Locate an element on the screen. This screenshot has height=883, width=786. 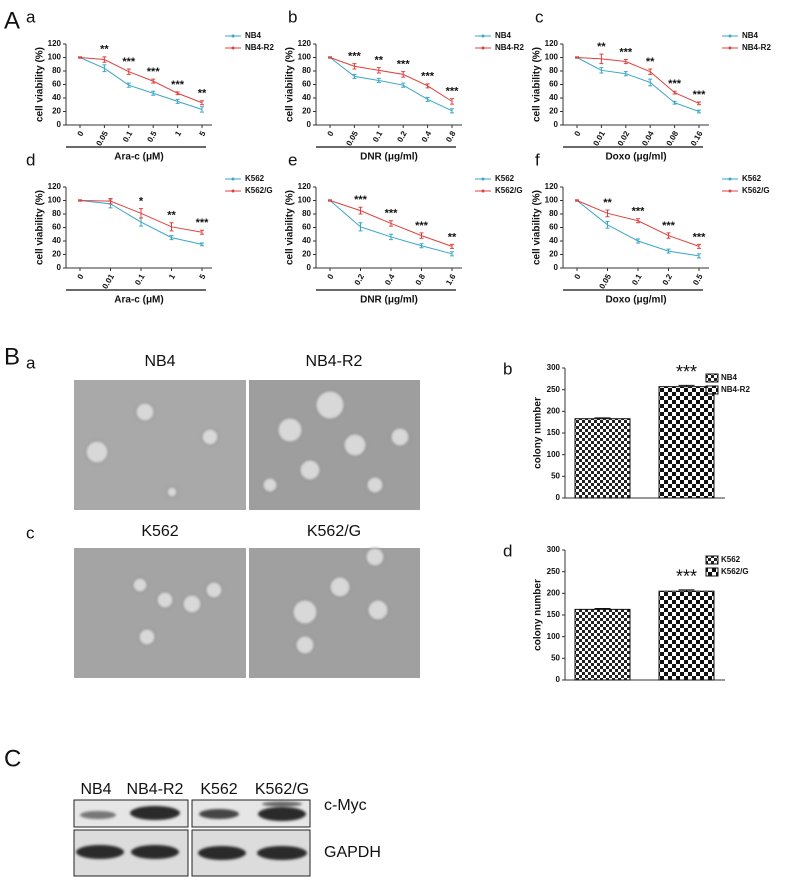
y-tick-label: 300 is located at coordinates (554, 367).